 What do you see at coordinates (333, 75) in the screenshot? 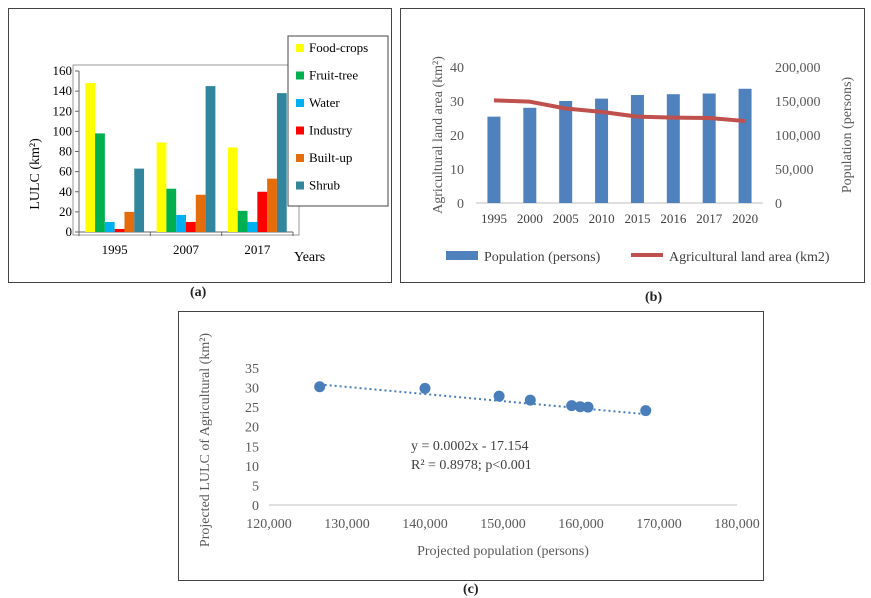
I see `legend-label: Fruit-tree` at bounding box center [333, 75].